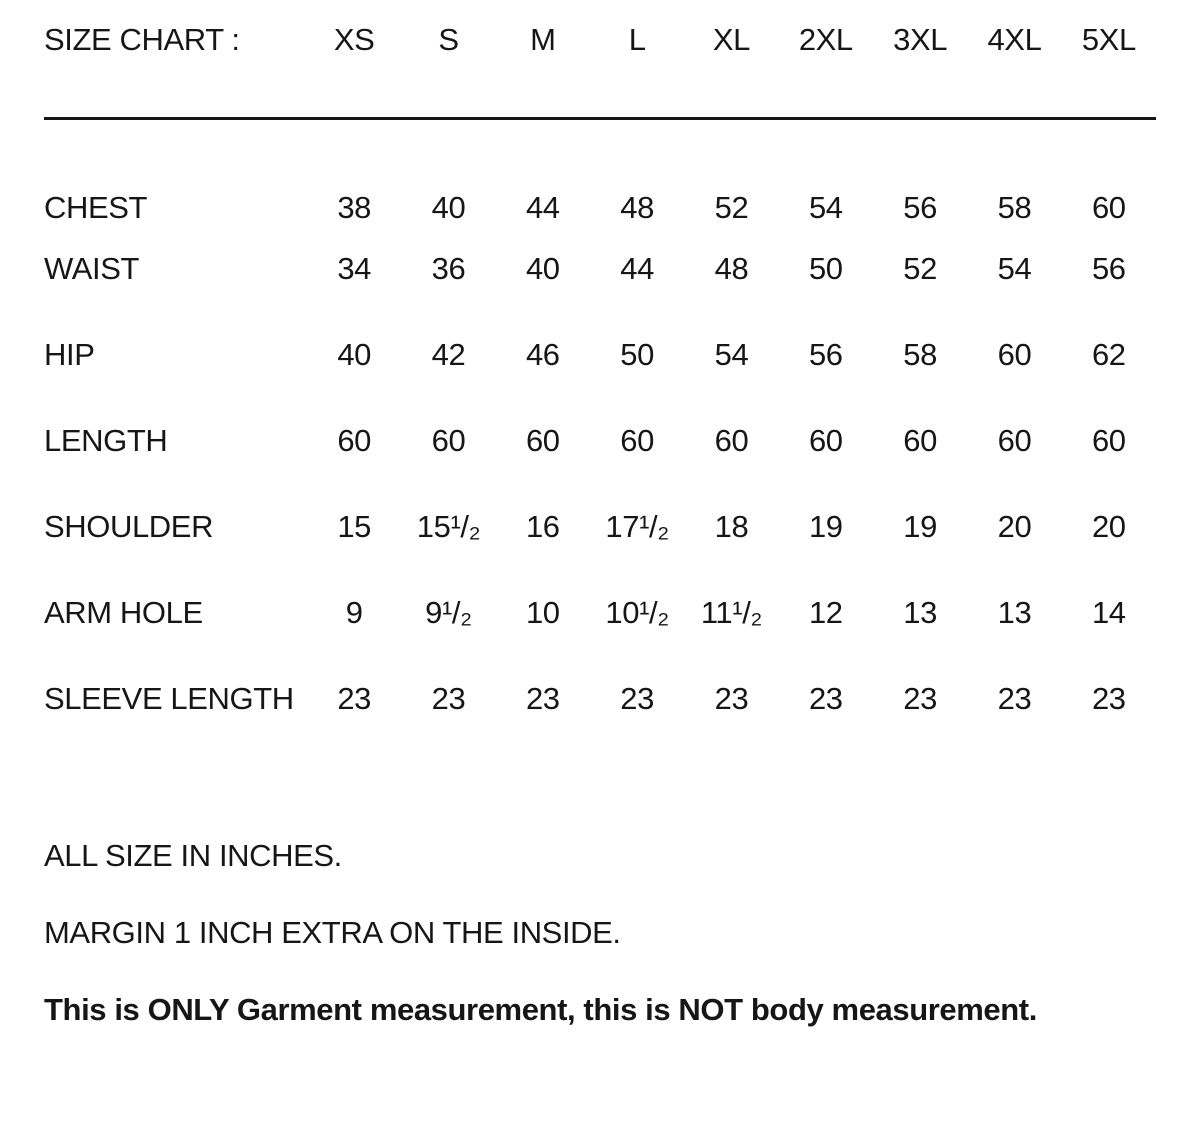 This screenshot has height=1127, width=1200. Describe the element at coordinates (637, 612) in the screenshot. I see `value-cell: 10¹/₂` at that location.